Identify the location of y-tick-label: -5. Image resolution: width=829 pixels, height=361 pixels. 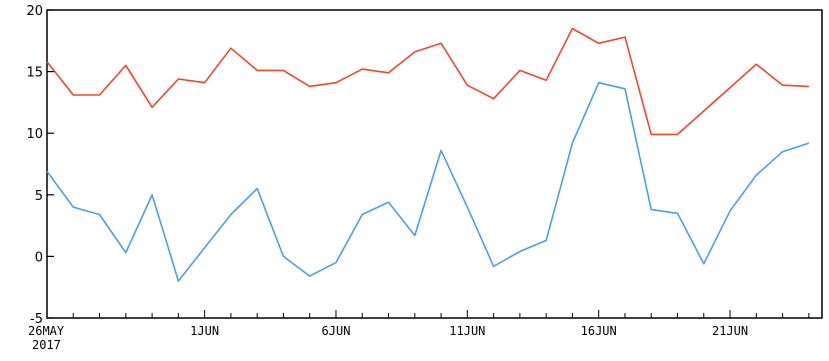
(36, 319).